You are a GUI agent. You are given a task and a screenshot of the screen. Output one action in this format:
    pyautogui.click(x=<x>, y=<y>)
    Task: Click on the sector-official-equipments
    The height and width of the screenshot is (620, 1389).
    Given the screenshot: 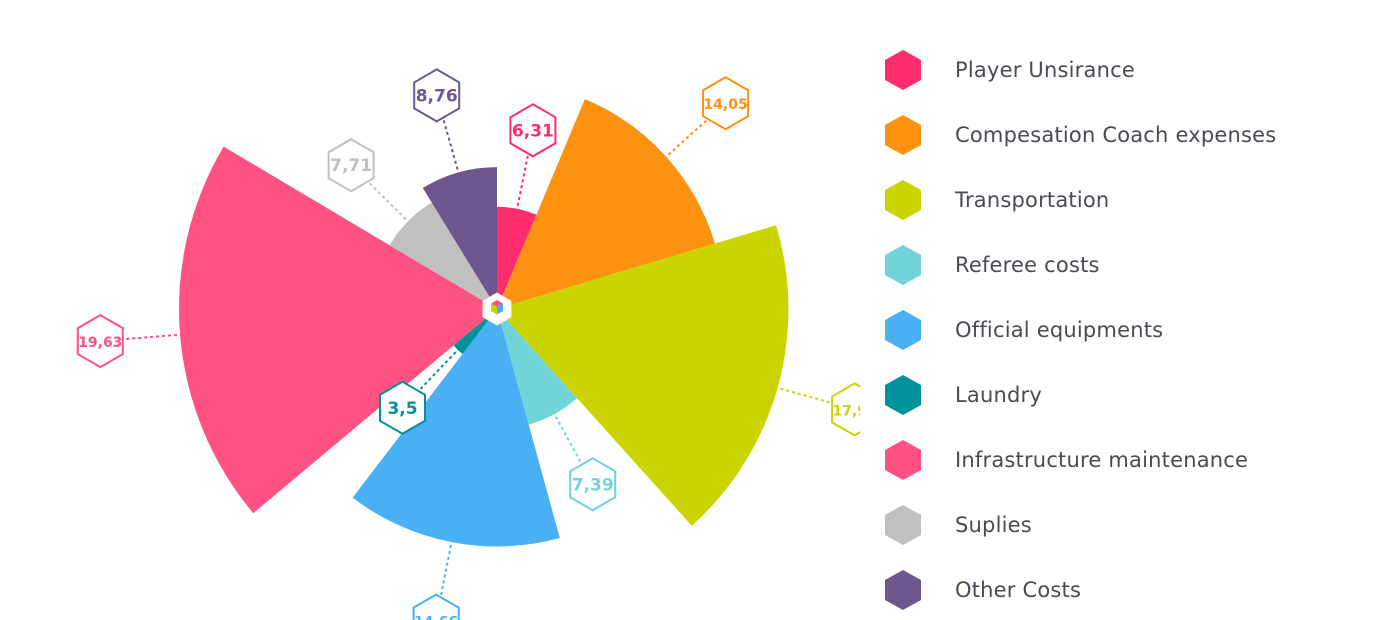 What is the action you would take?
    pyautogui.click(x=456, y=428)
    